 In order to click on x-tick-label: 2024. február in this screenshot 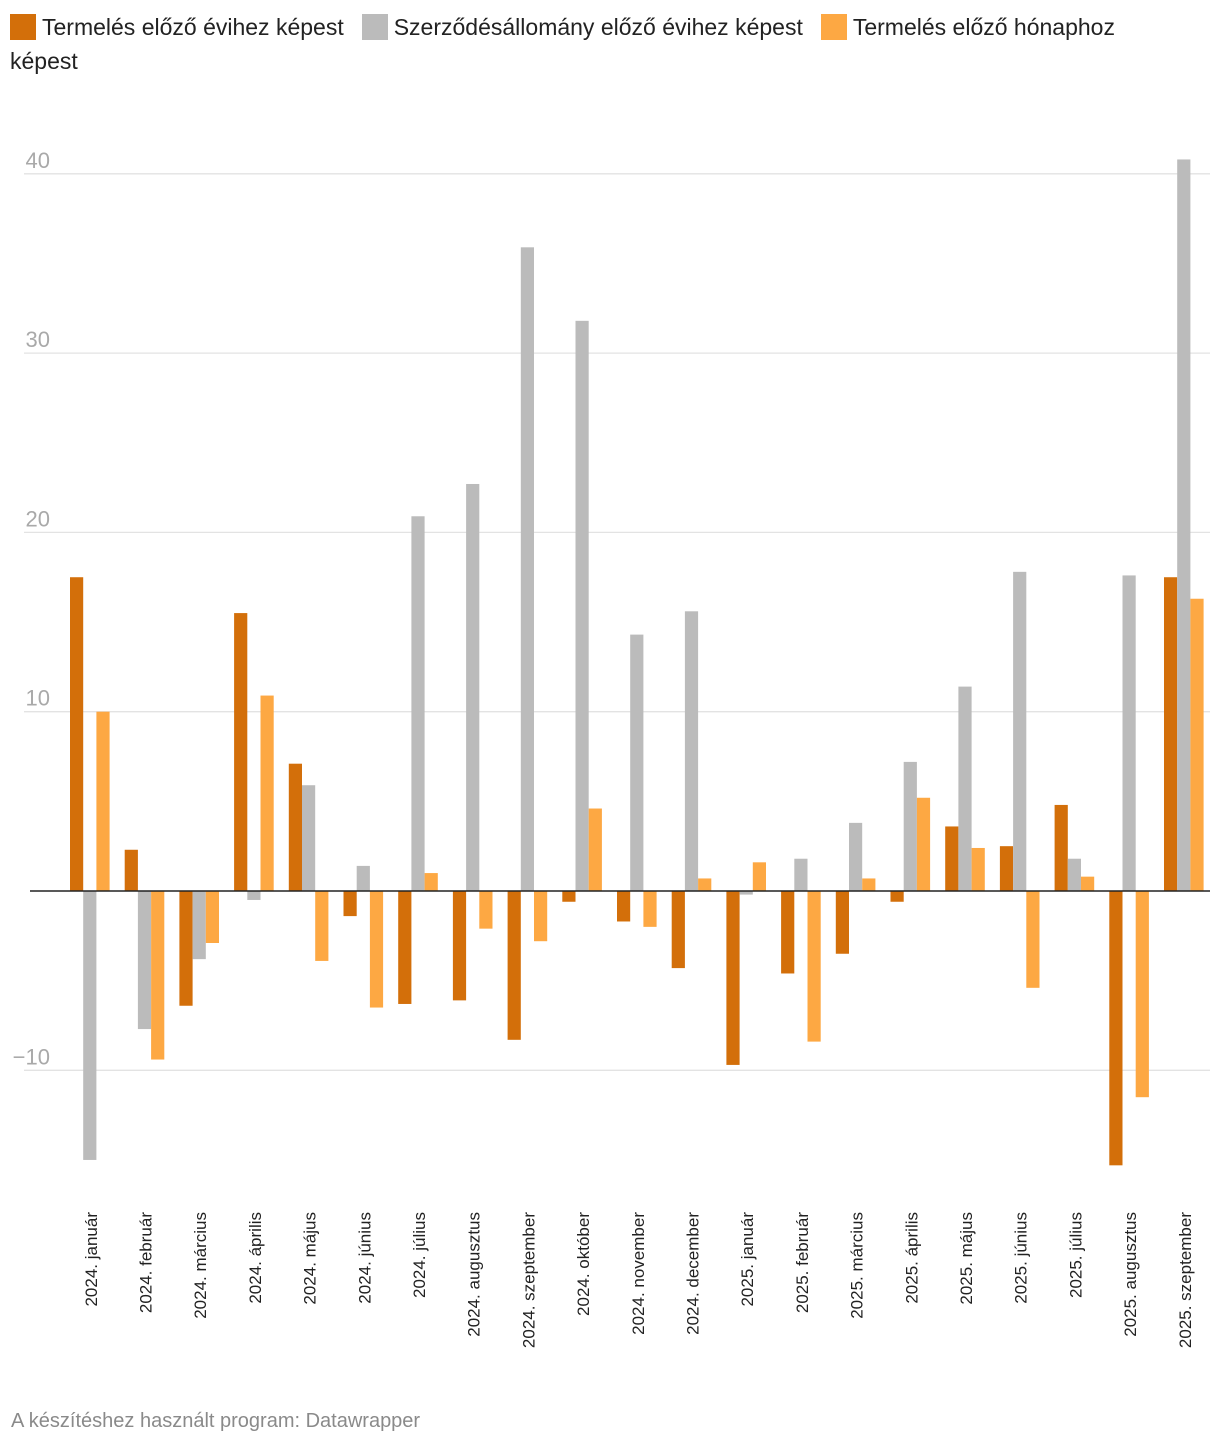, I will do `click(146, 1262)`.